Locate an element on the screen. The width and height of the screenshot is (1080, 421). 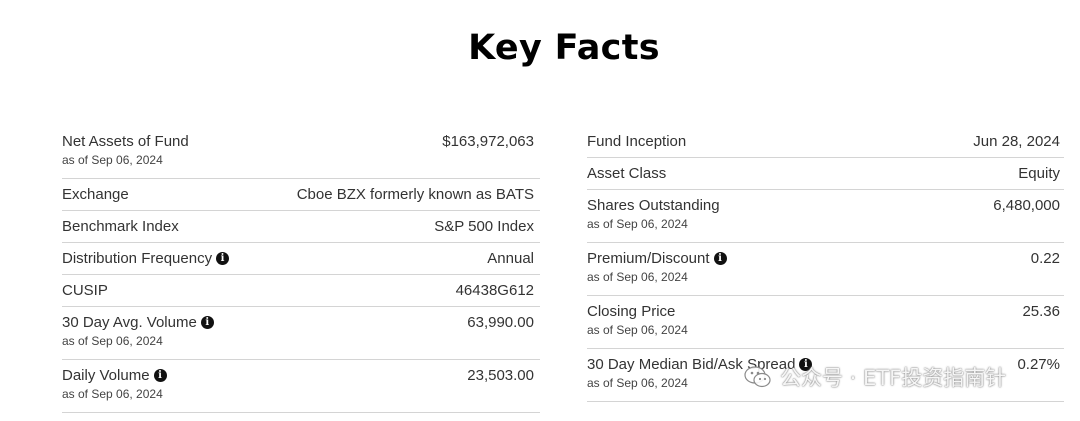
fact-row-cusip: CUSIP 46438G612 is located at coordinates (301, 291).